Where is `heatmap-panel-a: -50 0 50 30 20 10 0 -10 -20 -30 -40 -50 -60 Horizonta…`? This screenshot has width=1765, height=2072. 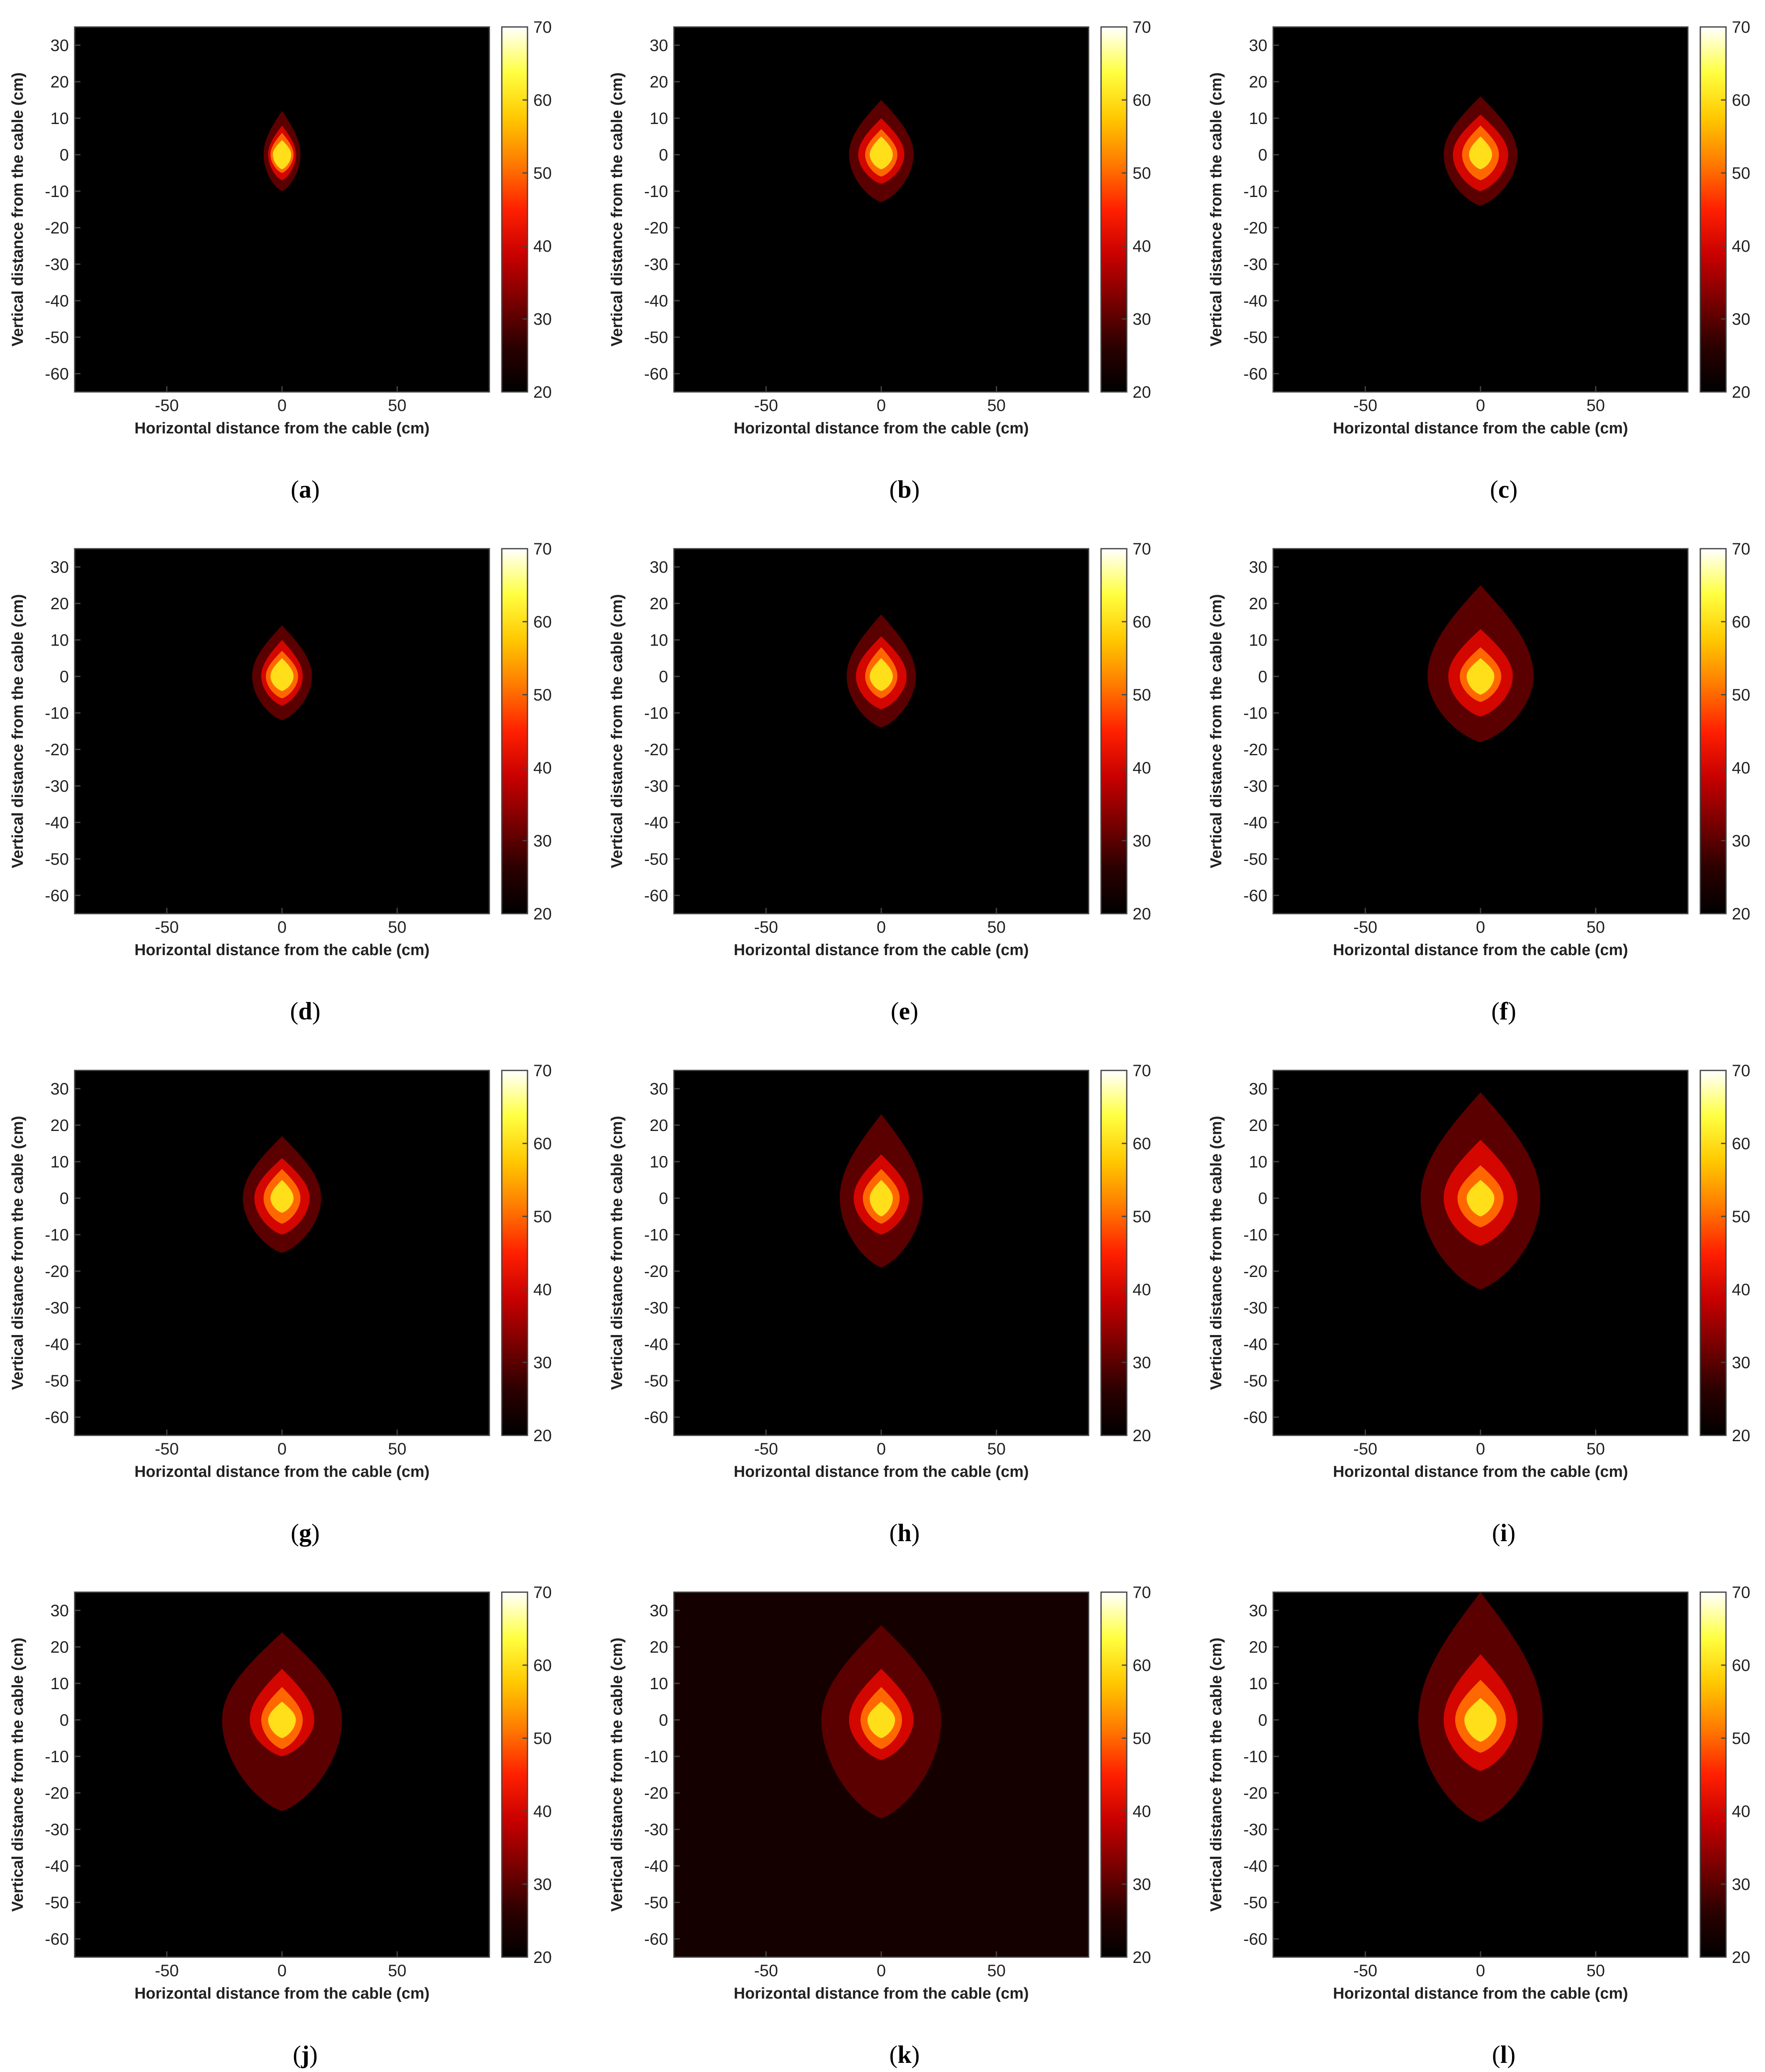 heatmap-panel-a: -50 0 50 30 20 10 0 -10 -20 -30 -40 -50 -60 Horizonta… is located at coordinates (280, 260).